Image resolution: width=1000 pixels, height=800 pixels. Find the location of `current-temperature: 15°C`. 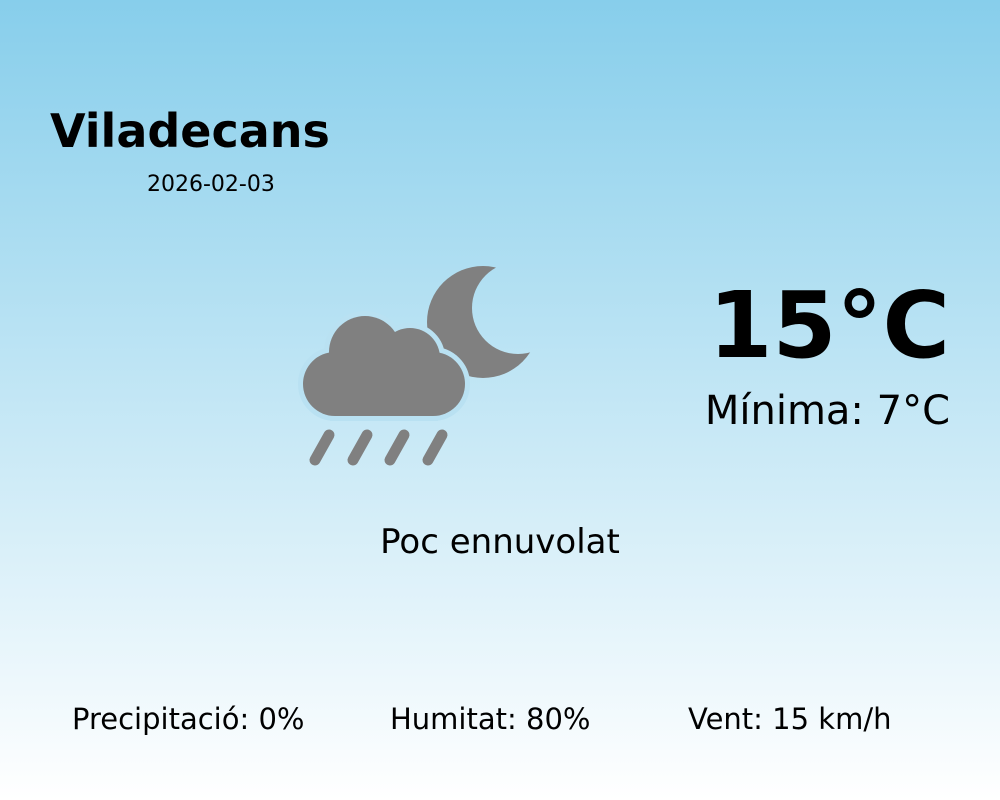

current-temperature: 15°C is located at coordinates (829, 325).